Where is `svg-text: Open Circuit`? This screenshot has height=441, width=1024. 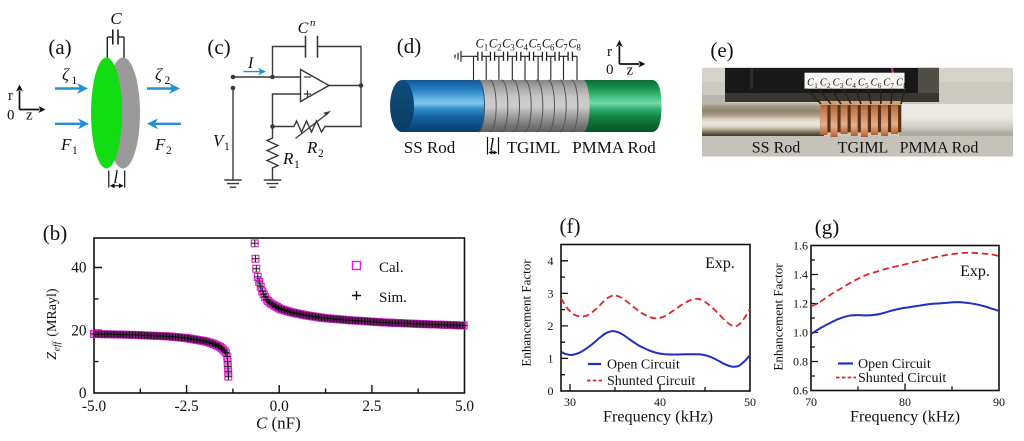 svg-text: Open Circuit is located at coordinates (643, 365).